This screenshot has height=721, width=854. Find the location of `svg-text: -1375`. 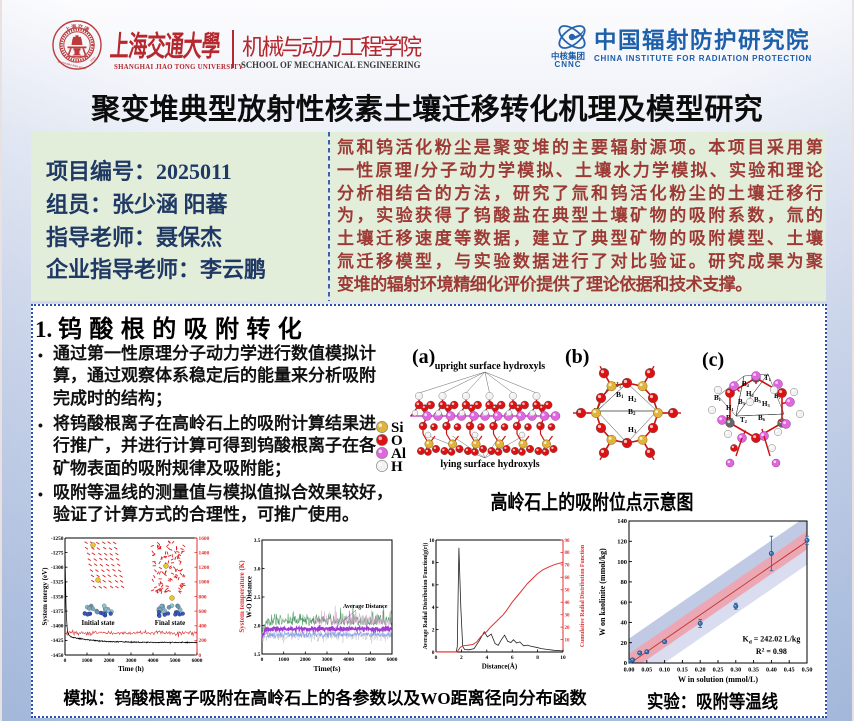

svg-text: -1375 is located at coordinates (57, 612).